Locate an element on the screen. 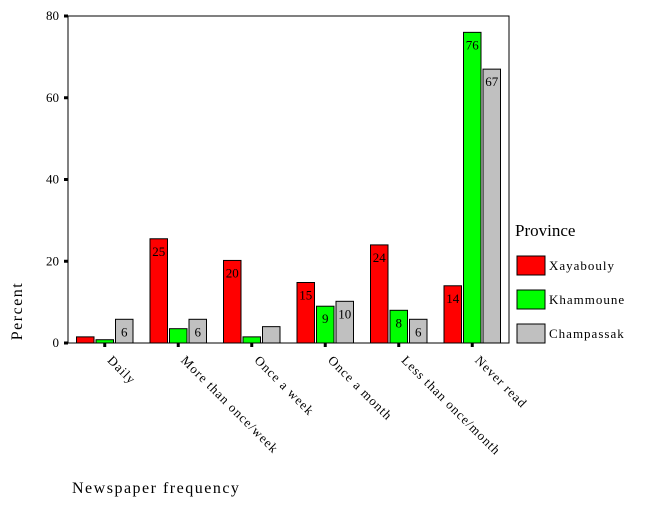 The width and height of the screenshot is (645, 525). y-tick-label: 80 is located at coordinates (52, 15).